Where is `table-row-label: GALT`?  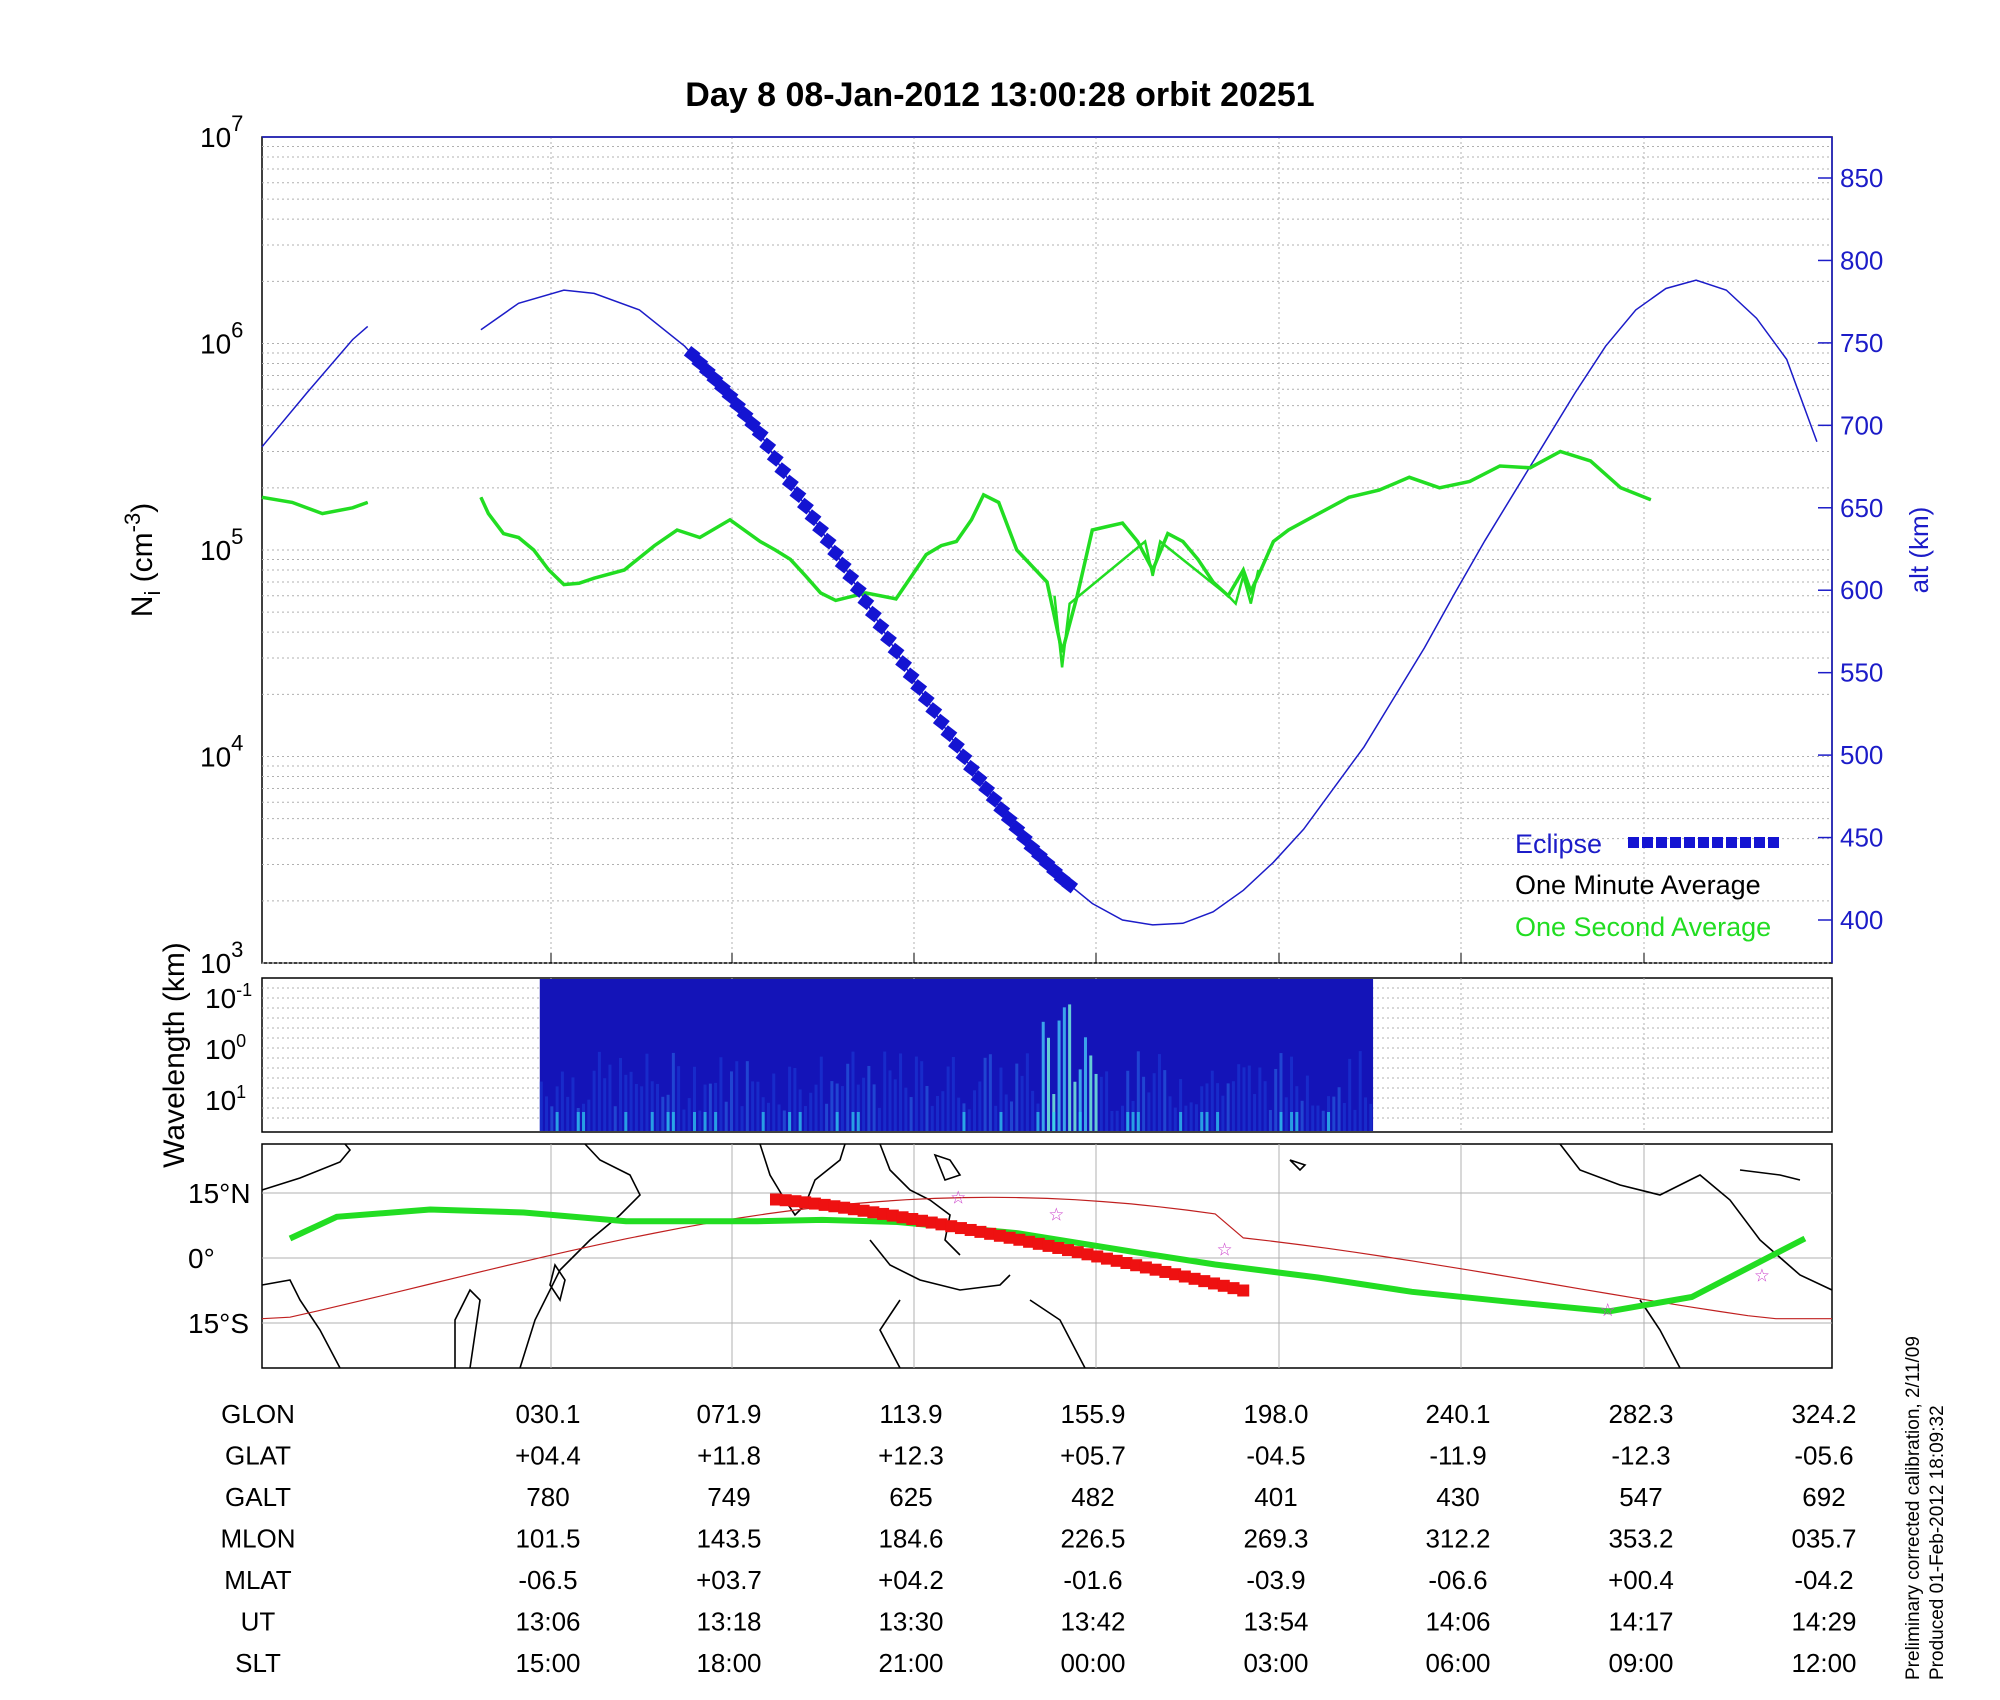
table-row-label: GALT is located at coordinates (258, 1497).